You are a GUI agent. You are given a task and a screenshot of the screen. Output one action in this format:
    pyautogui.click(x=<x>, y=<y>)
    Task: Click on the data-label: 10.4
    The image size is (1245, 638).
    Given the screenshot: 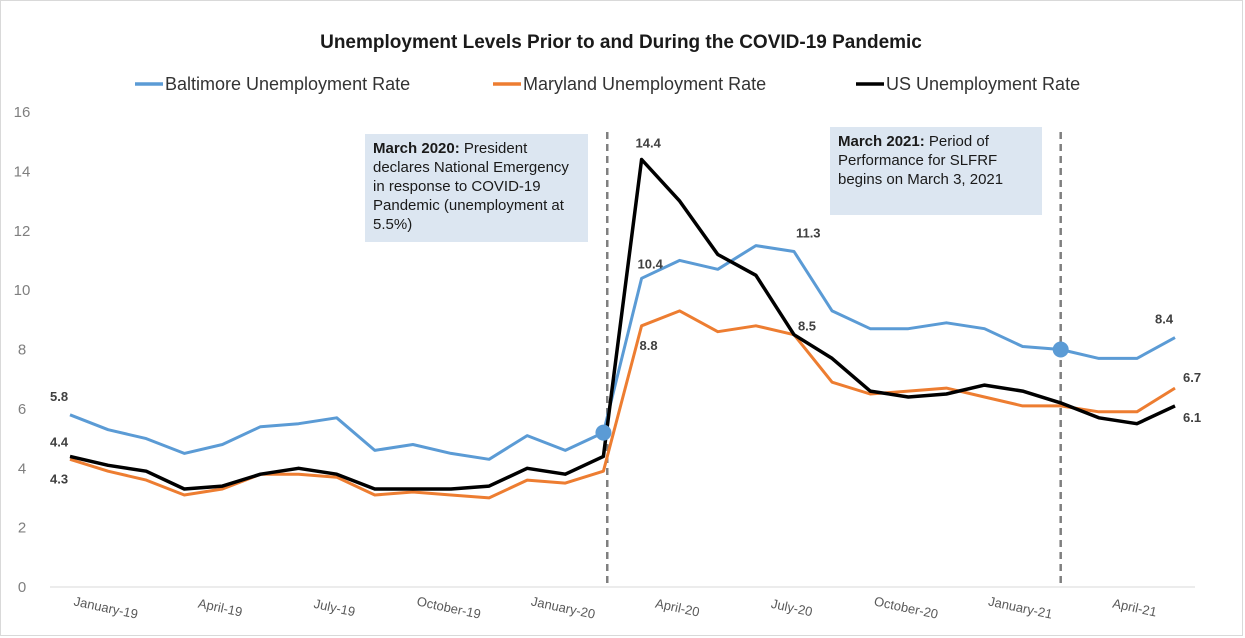 What is the action you would take?
    pyautogui.click(x=651, y=263)
    